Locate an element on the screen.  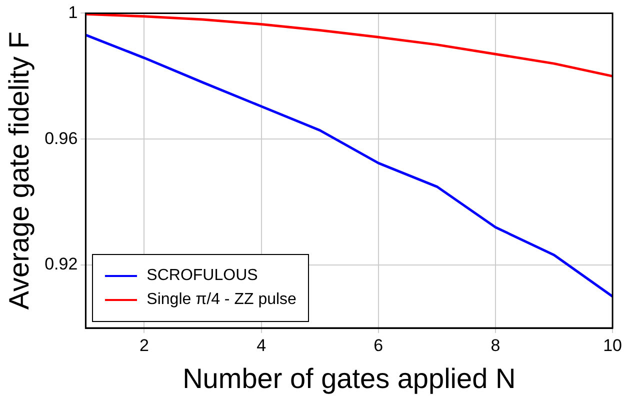
x-tick-label: 2 is located at coordinates (144, 345).